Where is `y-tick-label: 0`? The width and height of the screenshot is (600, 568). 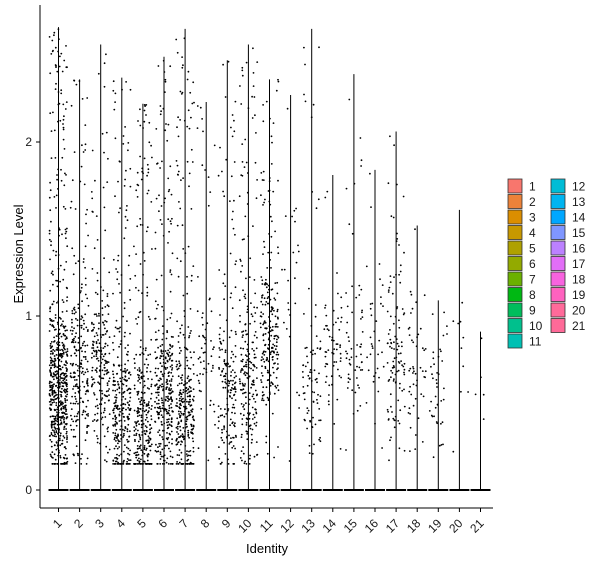
y-tick-label: 0 is located at coordinates (28, 490).